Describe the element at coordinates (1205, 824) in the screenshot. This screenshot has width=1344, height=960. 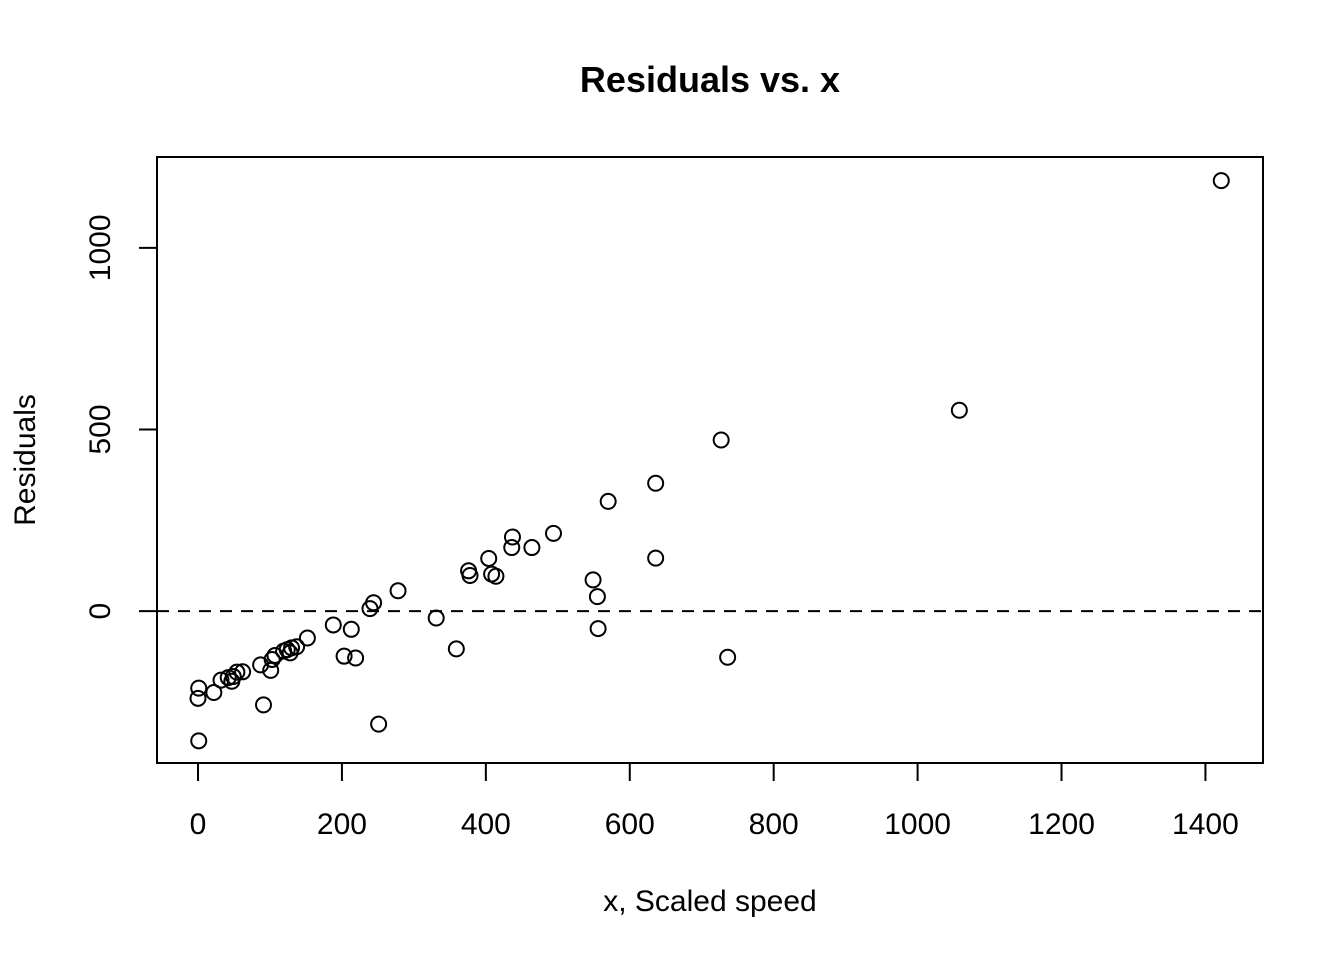
I see `x-tick-label: 1400` at that location.